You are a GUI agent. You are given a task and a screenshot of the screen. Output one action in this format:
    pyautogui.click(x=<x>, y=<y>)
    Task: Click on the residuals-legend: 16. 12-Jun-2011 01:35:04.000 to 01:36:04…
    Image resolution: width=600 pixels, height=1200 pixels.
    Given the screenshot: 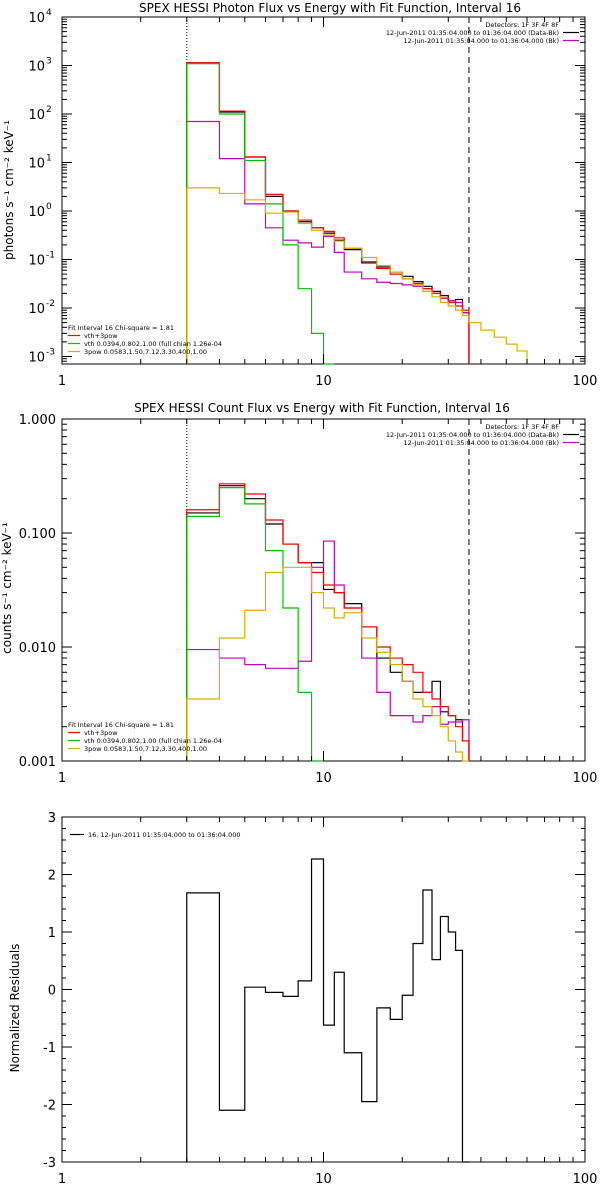 What is the action you would take?
    pyautogui.click(x=155, y=835)
    